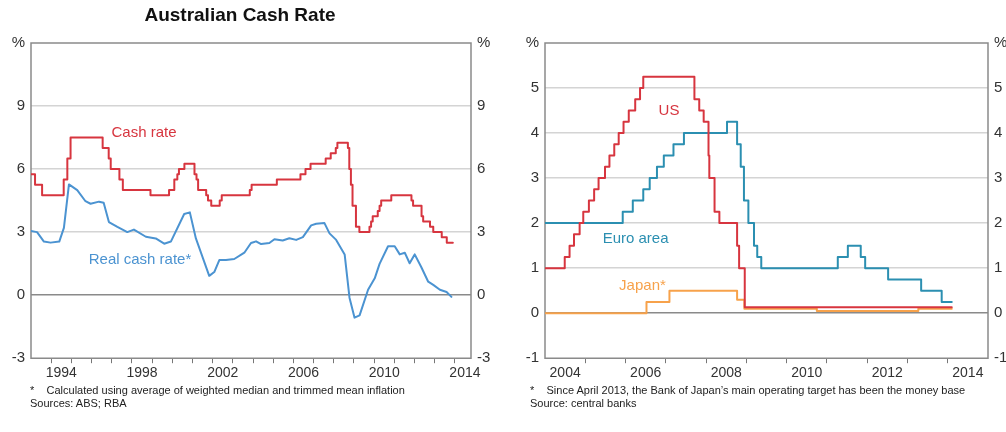  What do you see at coordinates (240, 15) in the screenshot?
I see `chart-title: Australian Cash Rate` at bounding box center [240, 15].